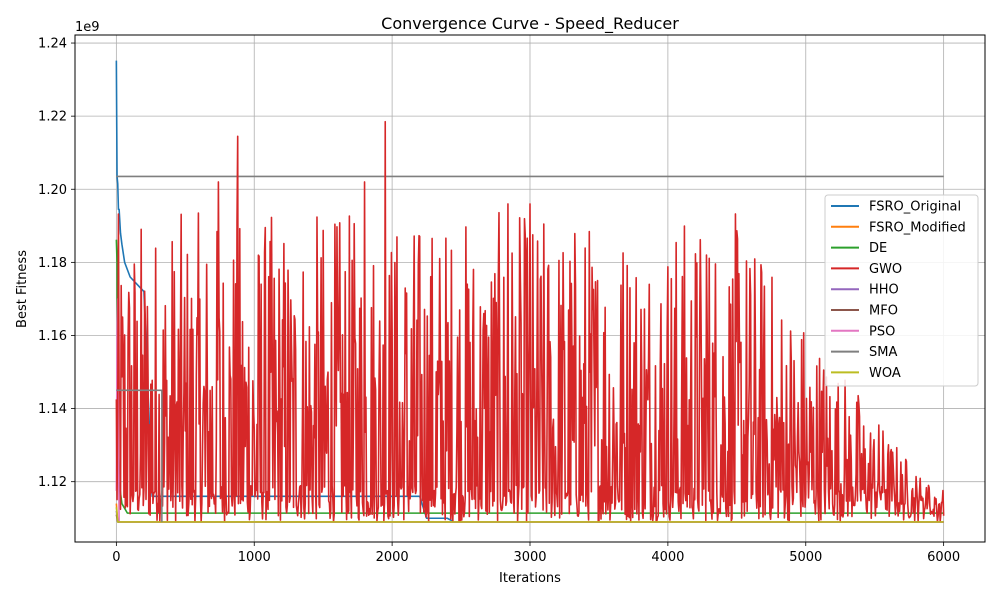 The height and width of the screenshot is (600, 1000). I want to click on y-offset-label: 1e9, so click(87, 27).